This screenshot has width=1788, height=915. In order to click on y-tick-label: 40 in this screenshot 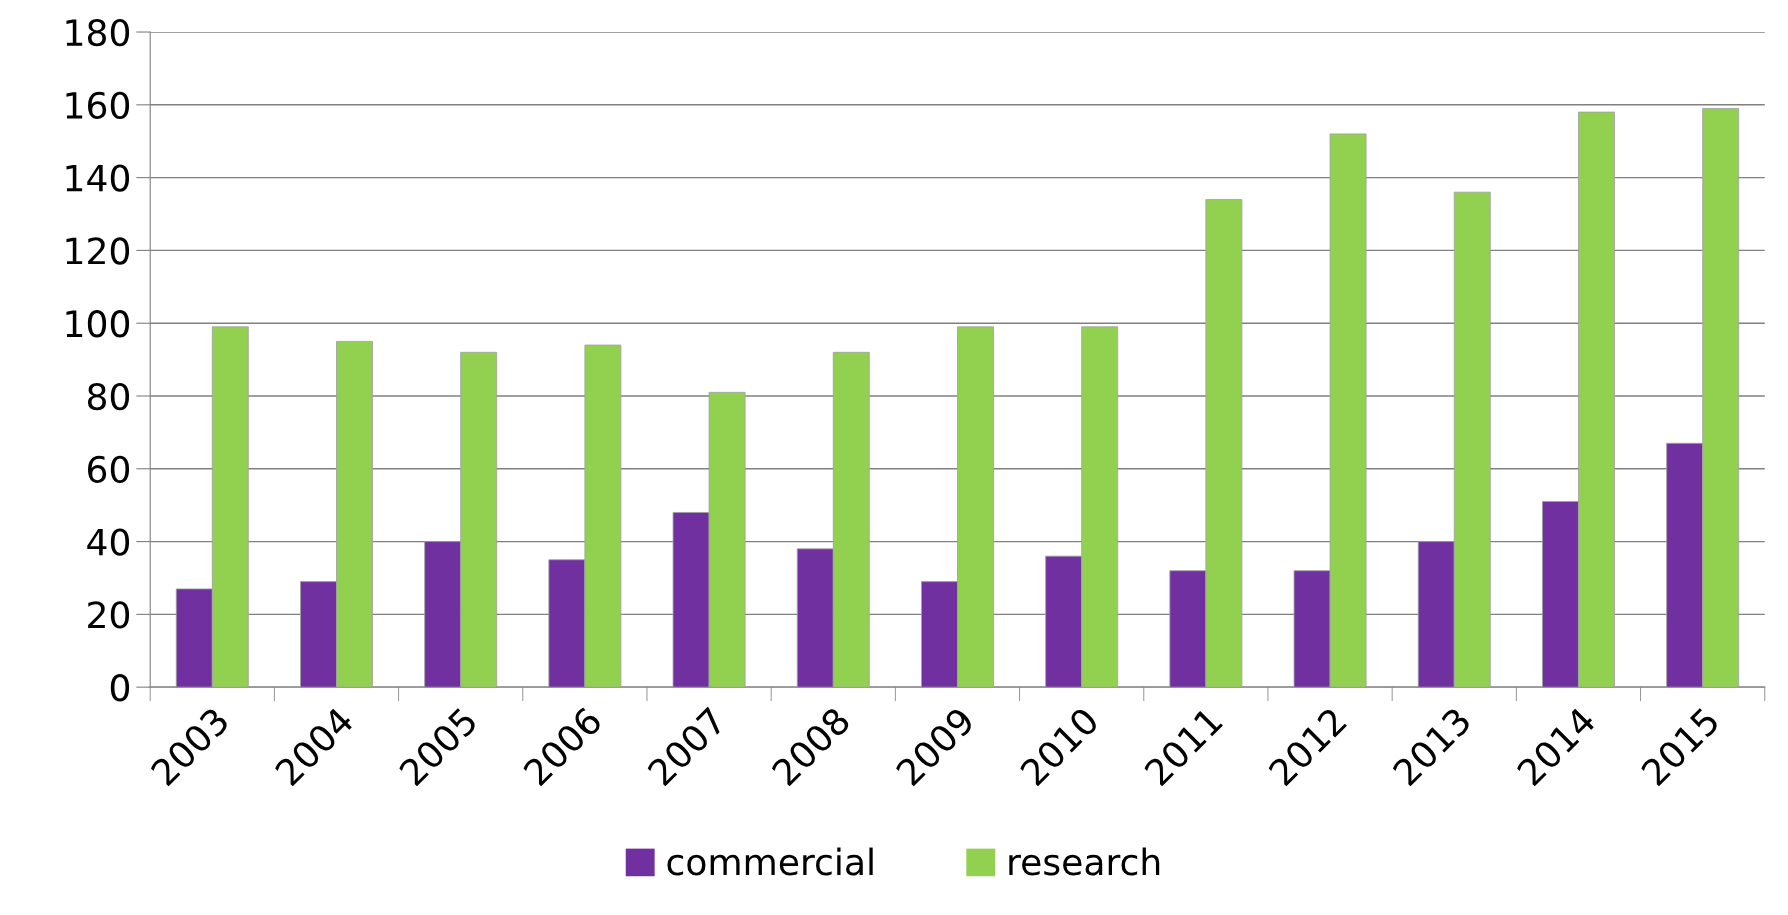, I will do `click(108, 542)`.